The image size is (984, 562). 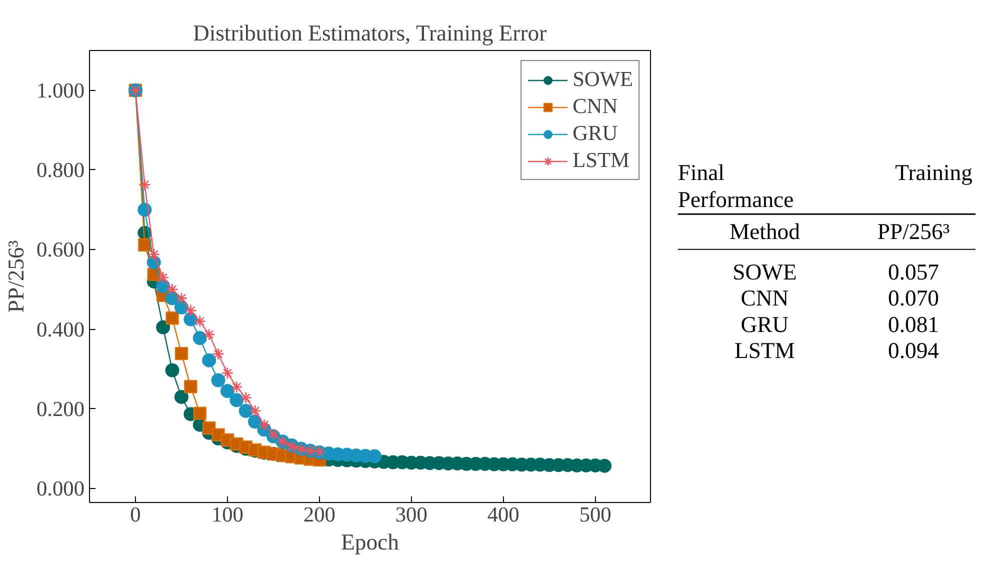 I want to click on x-tick-label: 500, so click(x=595, y=514).